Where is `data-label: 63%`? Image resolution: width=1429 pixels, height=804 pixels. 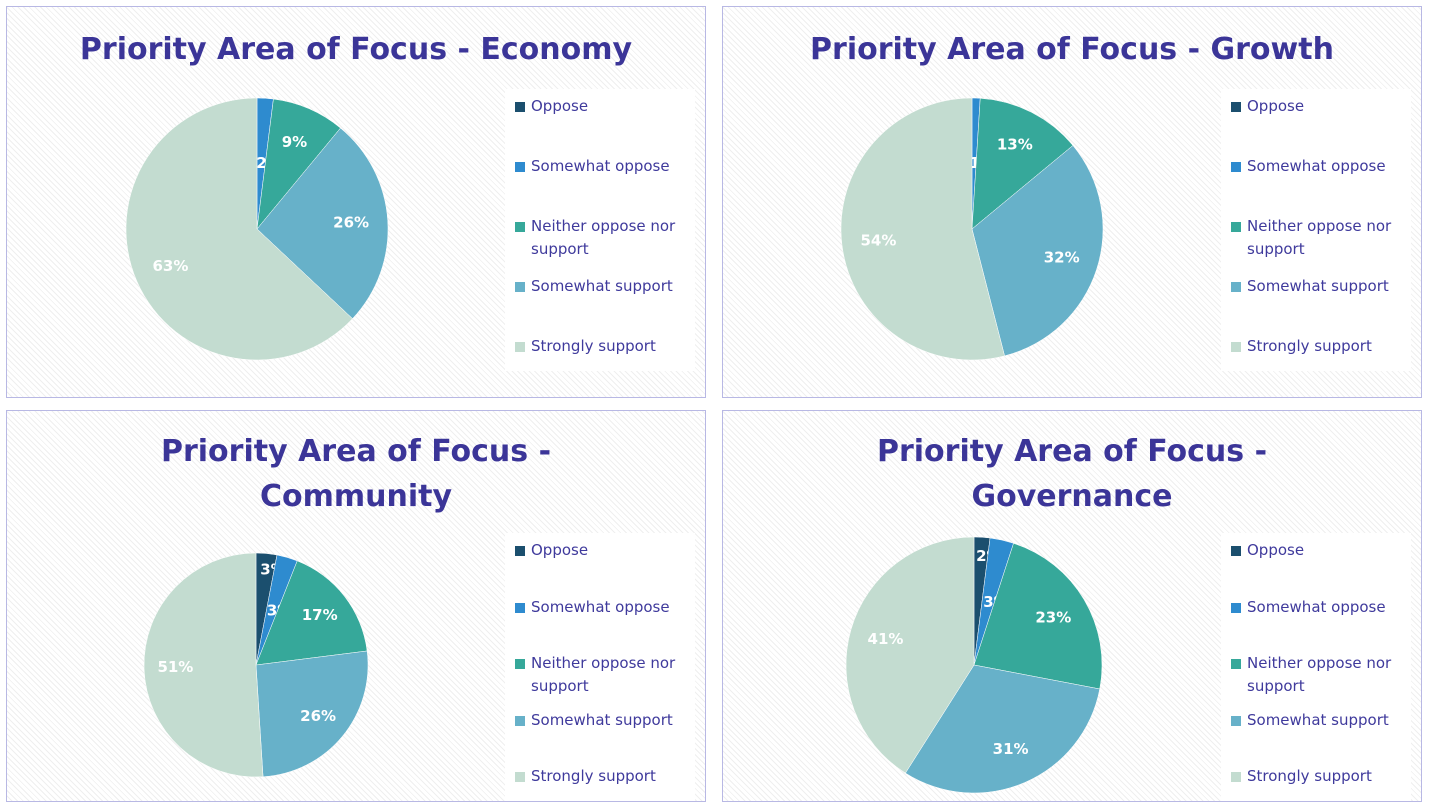 data-label: 63% is located at coordinates (170, 266).